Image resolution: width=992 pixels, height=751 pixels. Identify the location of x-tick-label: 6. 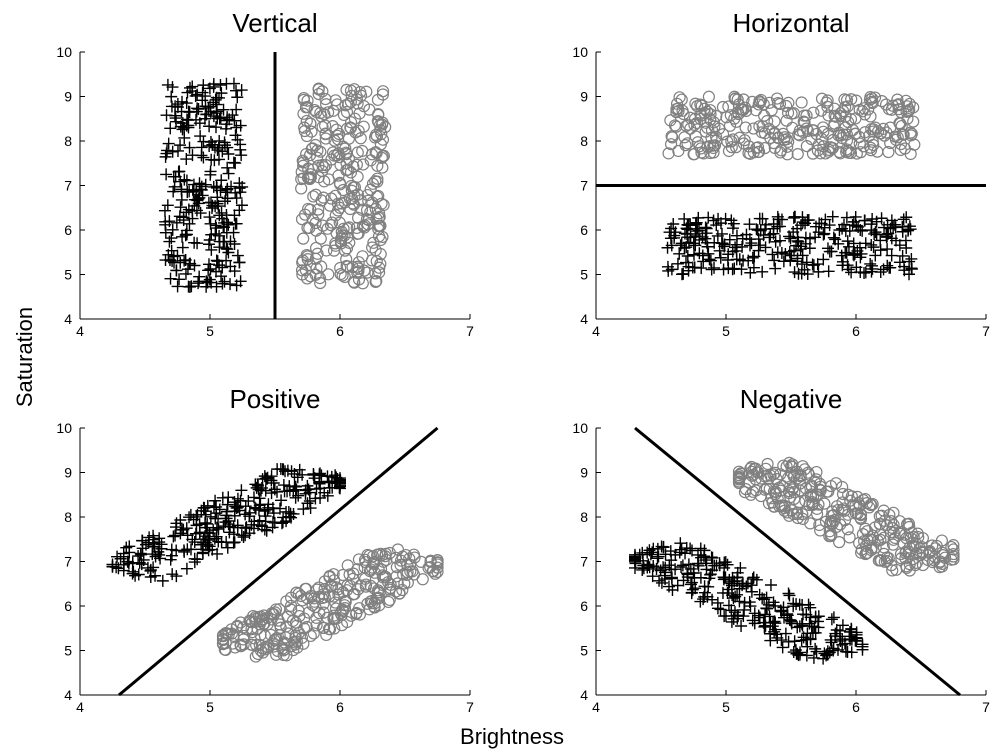
(340, 331).